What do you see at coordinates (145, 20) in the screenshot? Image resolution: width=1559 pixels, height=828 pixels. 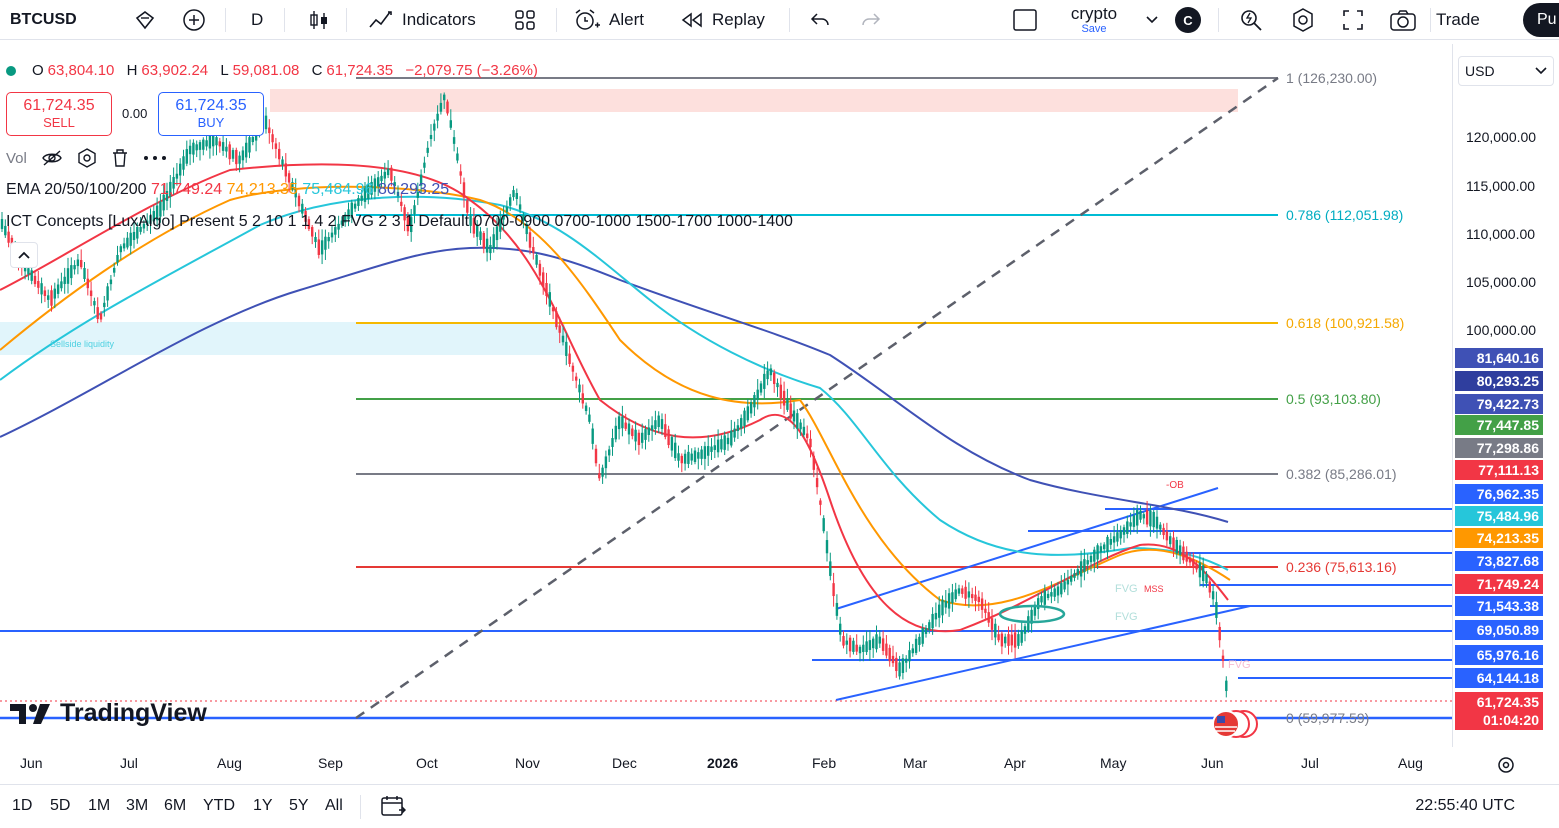 I see `watchlist-diamond-icon` at bounding box center [145, 20].